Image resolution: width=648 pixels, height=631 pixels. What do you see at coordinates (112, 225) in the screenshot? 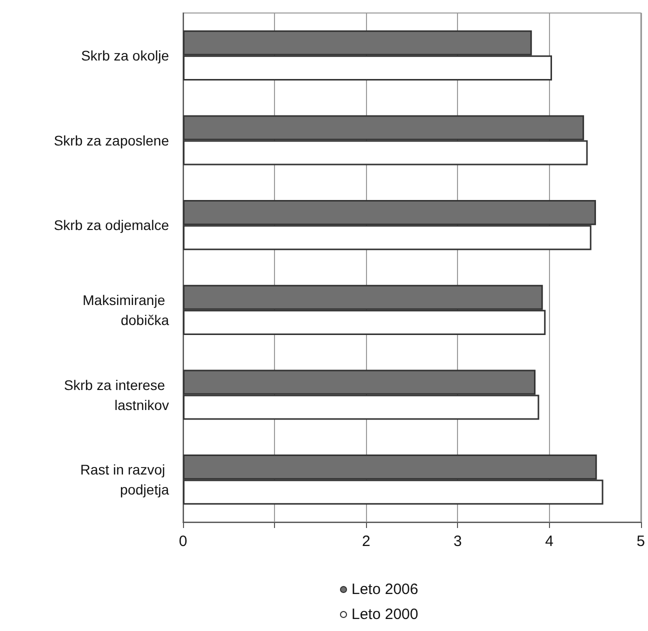
I see `y-tick-label: Skrb za odjemalce` at bounding box center [112, 225].